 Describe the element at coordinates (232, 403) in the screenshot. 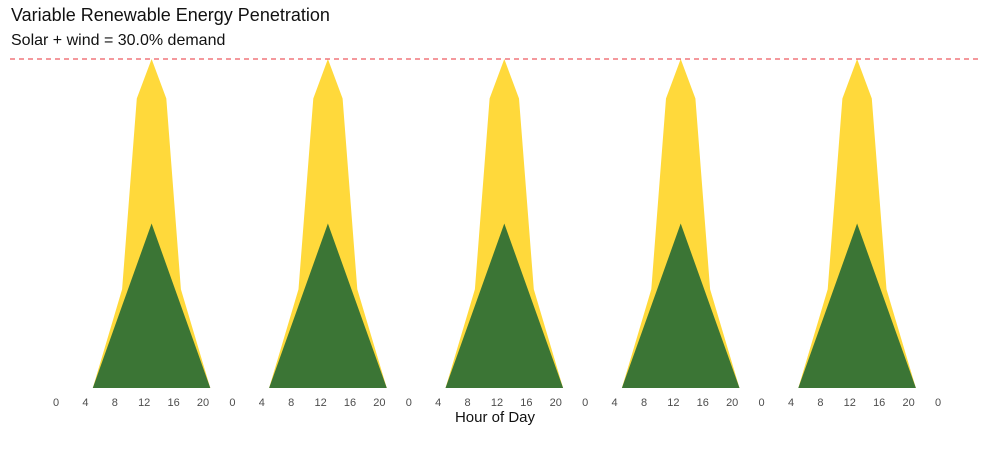

I see `x-tick-day-2-h0: 0` at that location.